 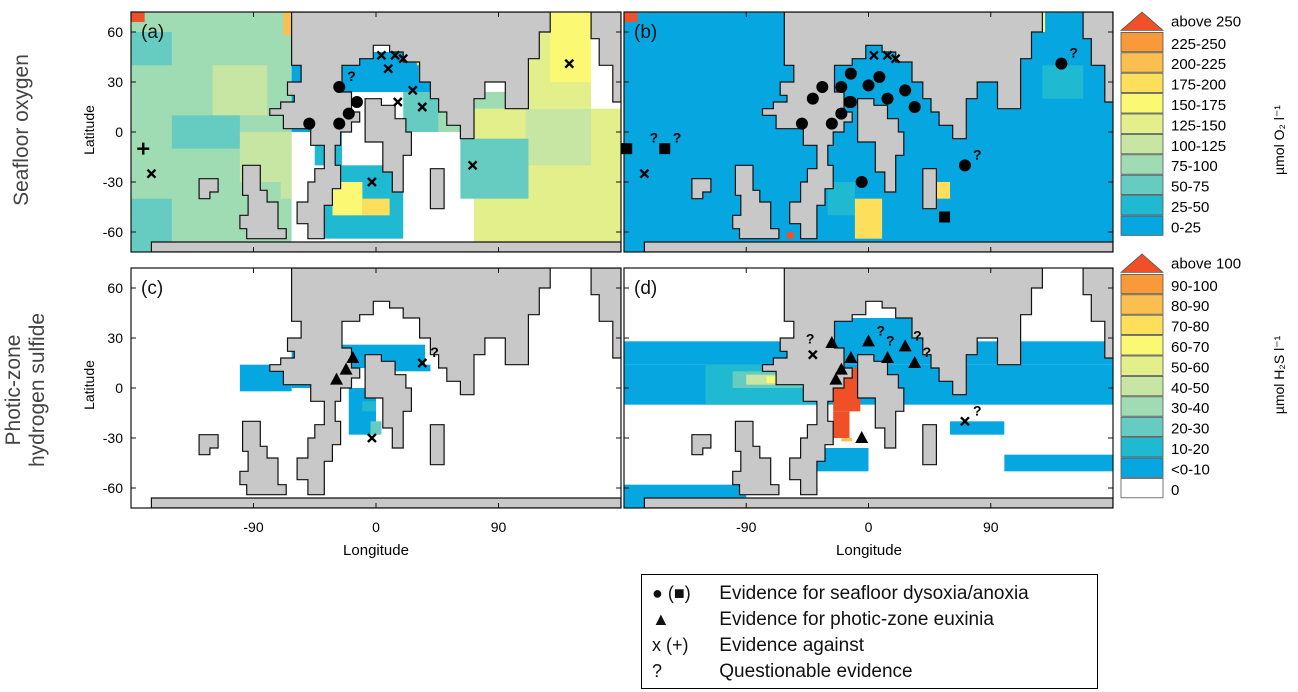 I want to click on panel-label: (c), so click(x=152, y=288).